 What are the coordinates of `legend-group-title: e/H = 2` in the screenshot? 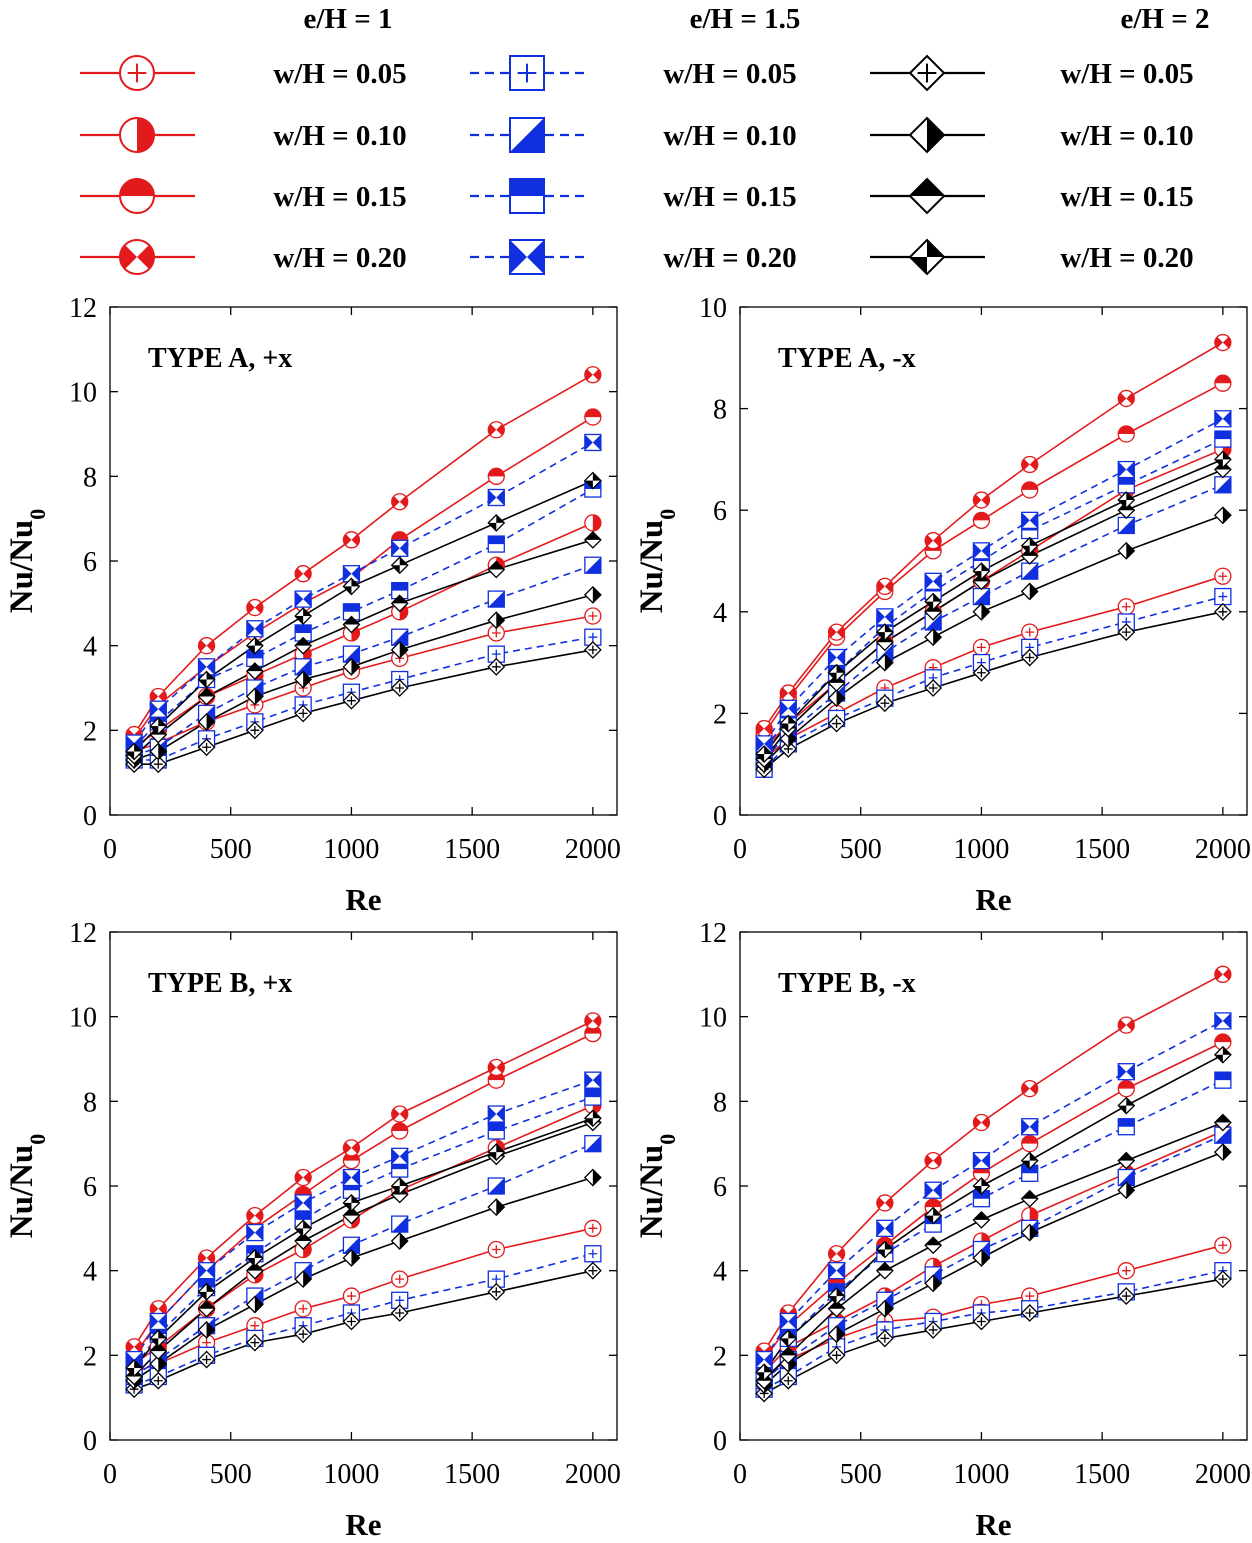 It's located at (1164, 19).